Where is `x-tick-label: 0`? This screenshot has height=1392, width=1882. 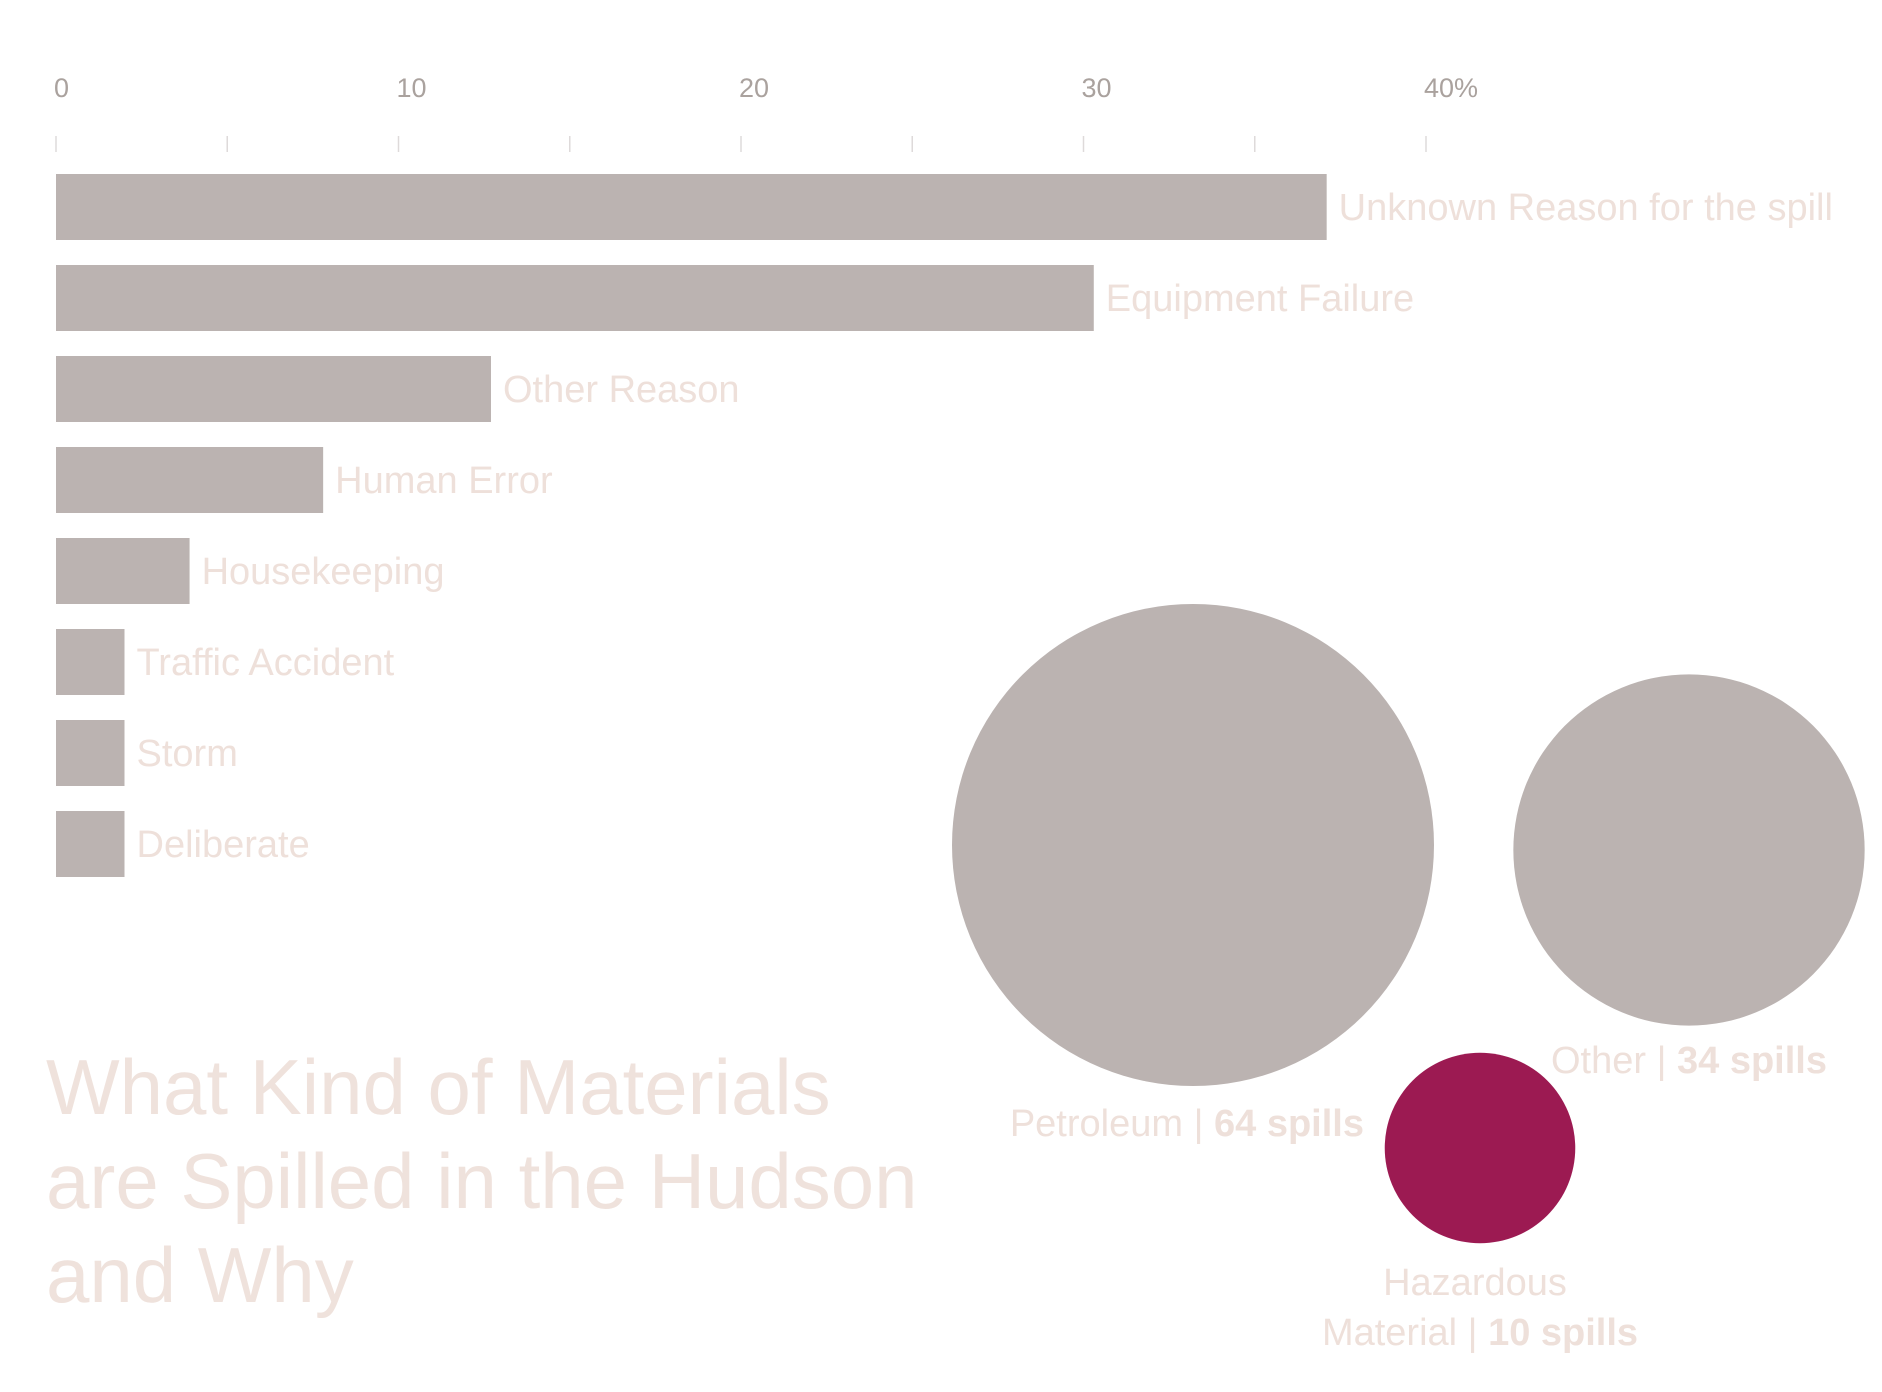
x-tick-label: 0 is located at coordinates (61, 88).